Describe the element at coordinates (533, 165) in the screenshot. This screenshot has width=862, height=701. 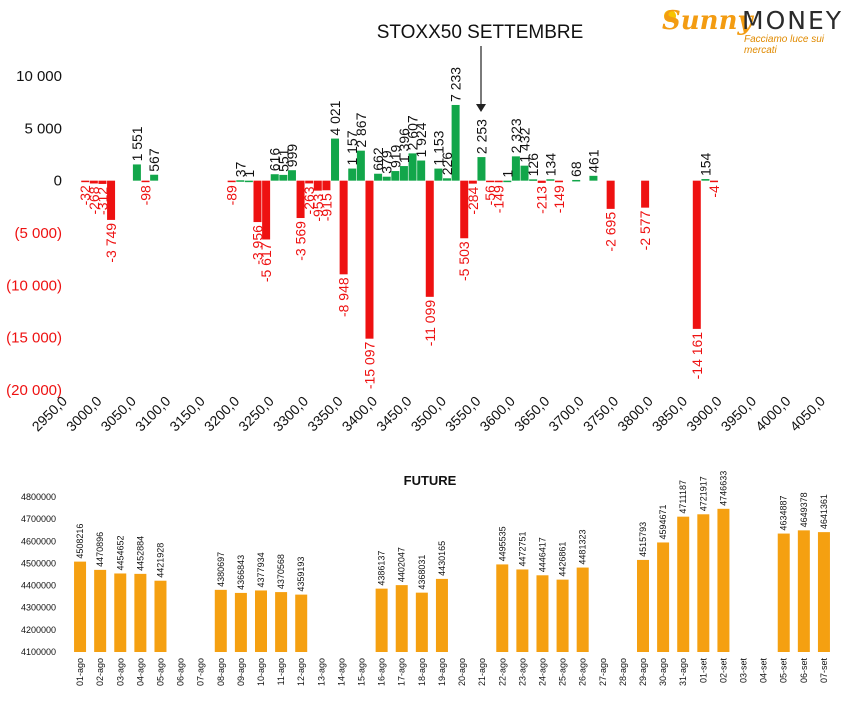
I see `option-bar-value: 126` at that location.